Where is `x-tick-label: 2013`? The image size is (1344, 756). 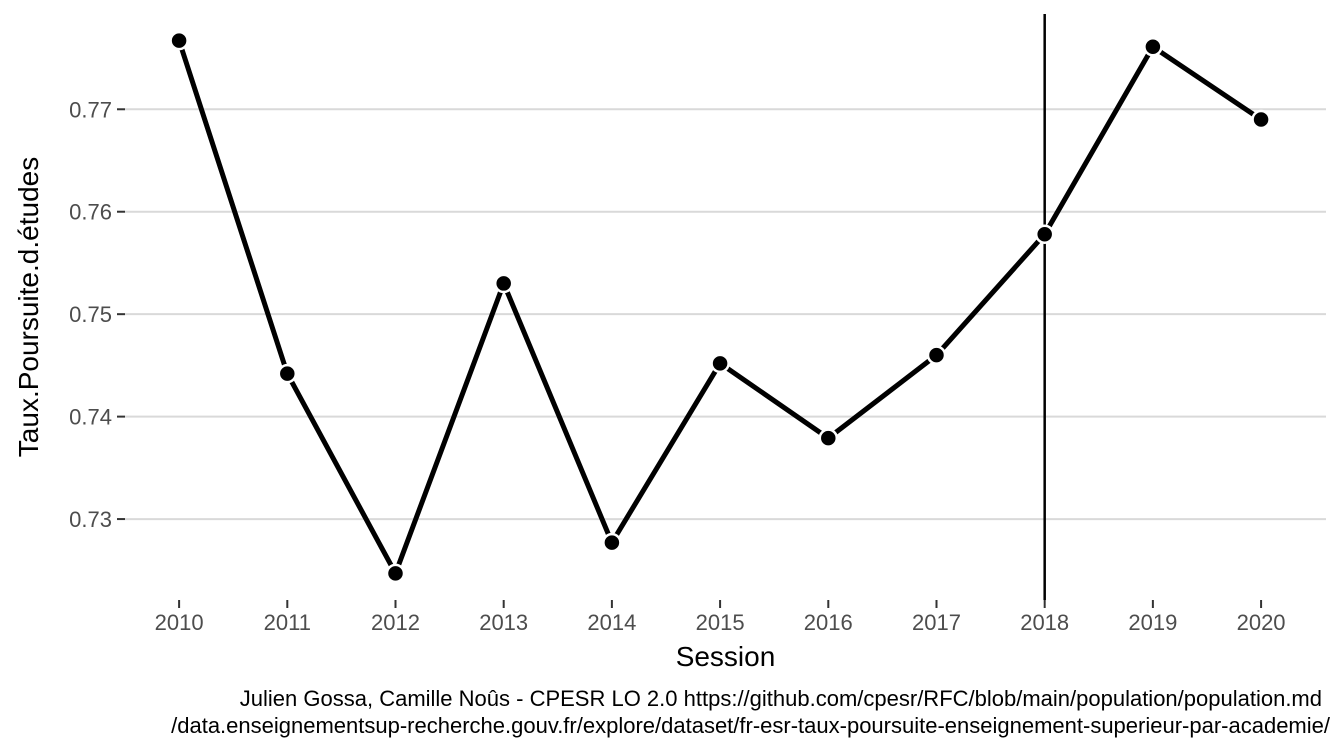
x-tick-label: 2013 is located at coordinates (503, 622).